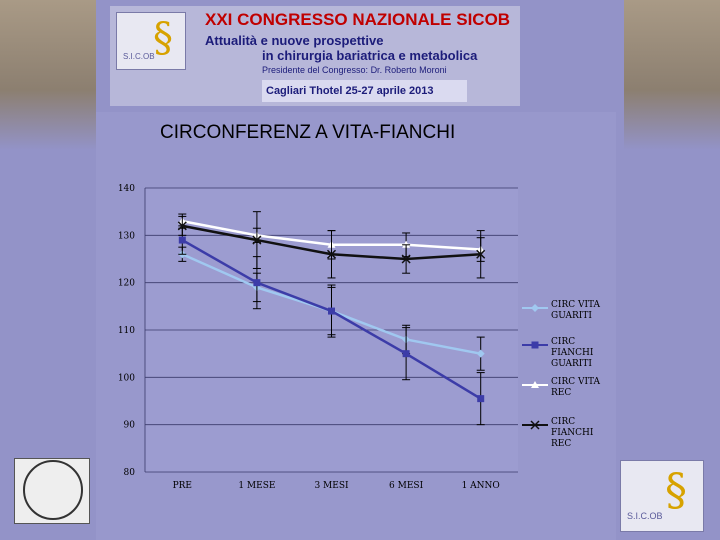 The image size is (720, 540). What do you see at coordinates (571, 316) in the screenshot?
I see `legend-label-line-0-1: GUARITI` at bounding box center [571, 316].